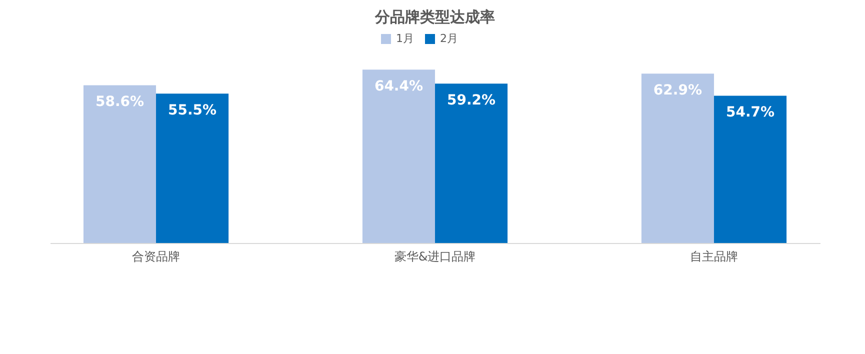 The image size is (865, 354). Describe the element at coordinates (750, 112) in the screenshot. I see `data-label: 54.7%` at that location.